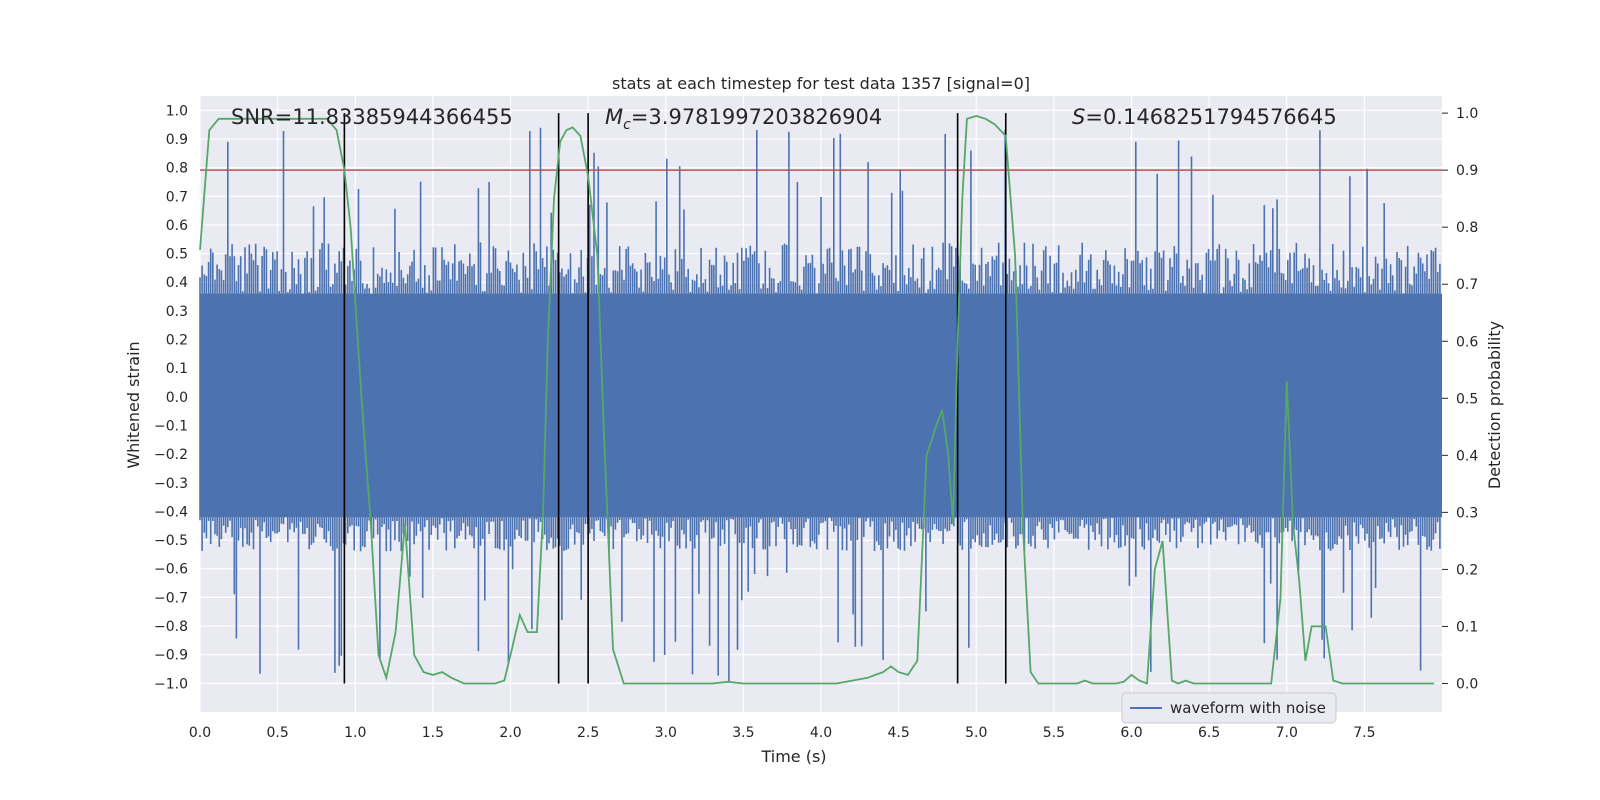 This screenshot has width=1600, height=800. I want to click on y-left-tick-label: 0.3, so click(177, 312).